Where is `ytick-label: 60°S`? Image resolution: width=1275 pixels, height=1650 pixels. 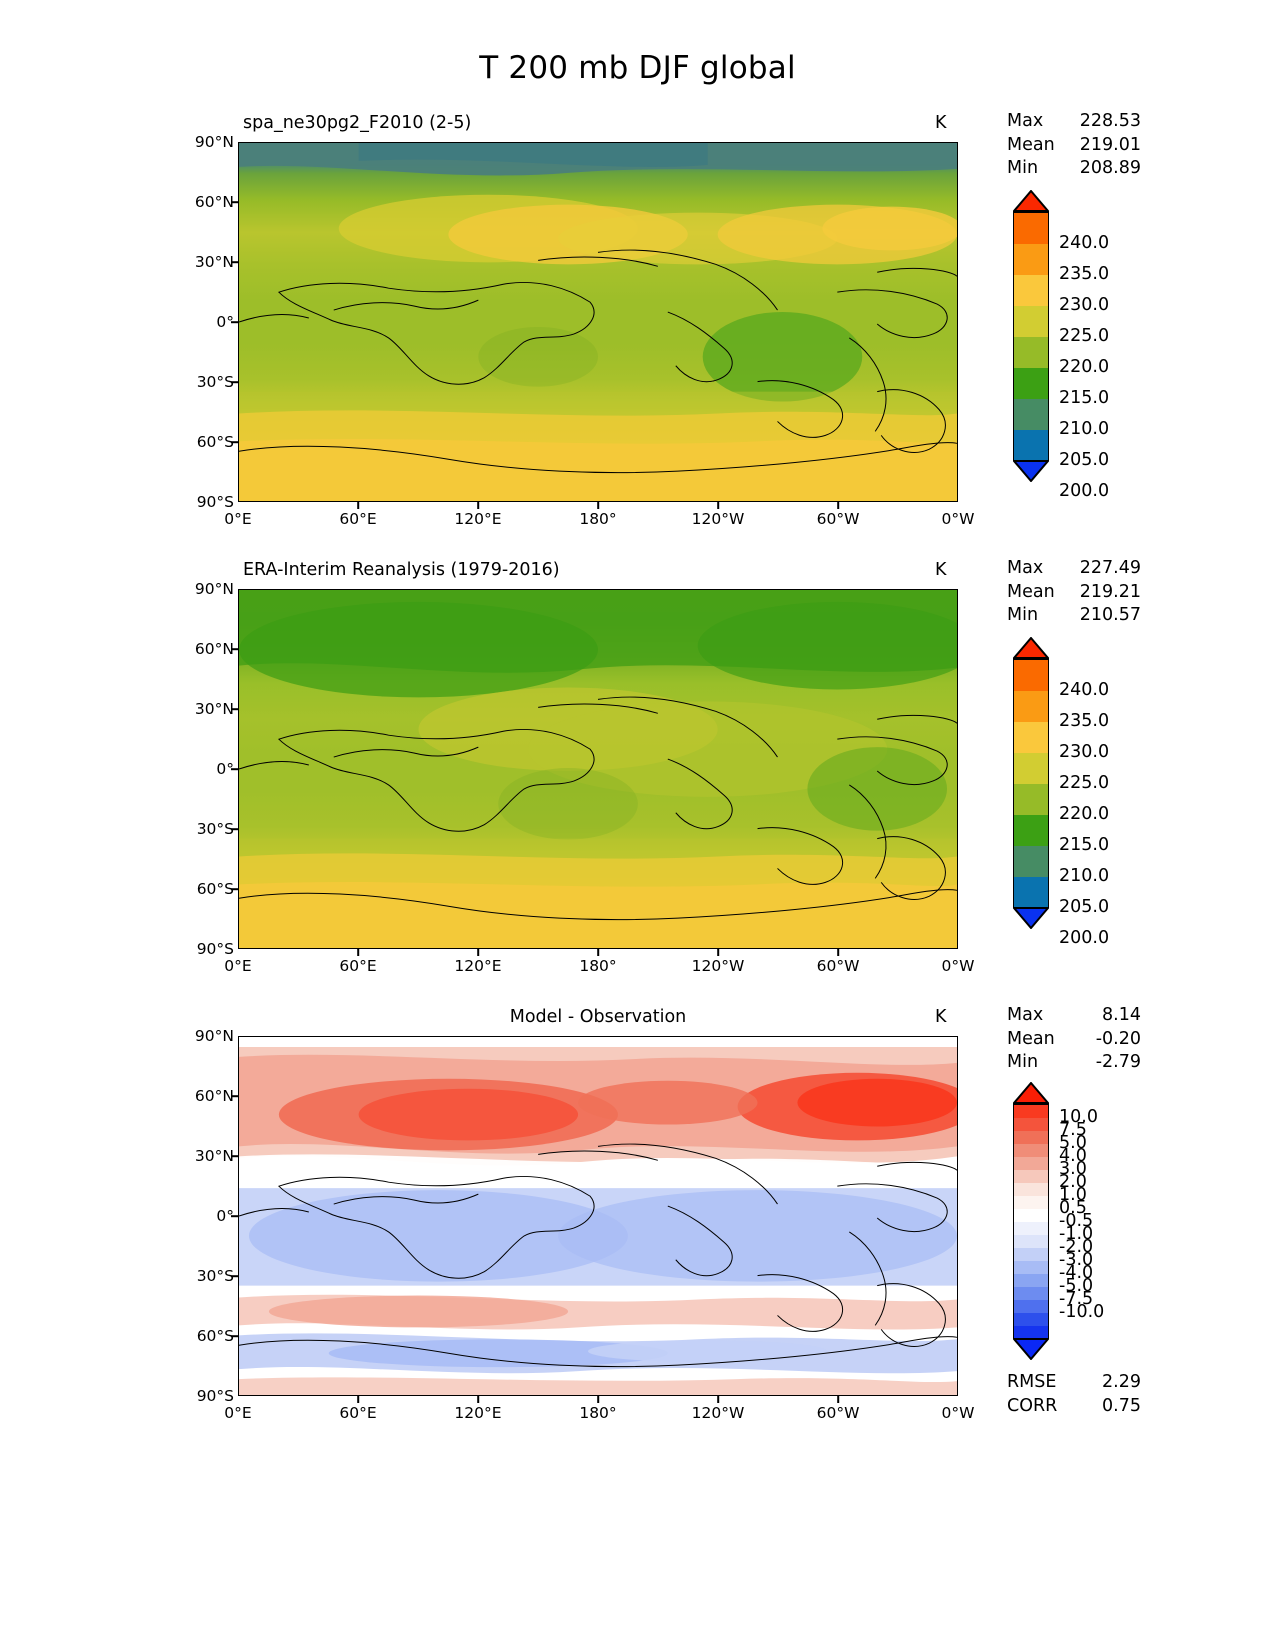 ytick-label: 60°S is located at coordinates (215, 1336).